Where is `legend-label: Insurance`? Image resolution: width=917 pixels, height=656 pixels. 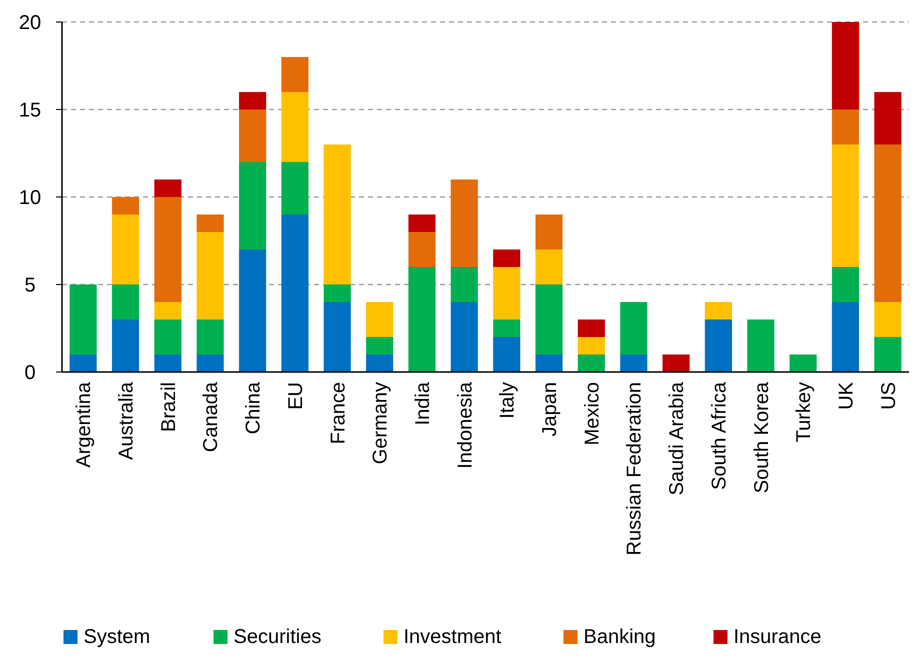
legend-label: Insurance is located at coordinates (778, 637).